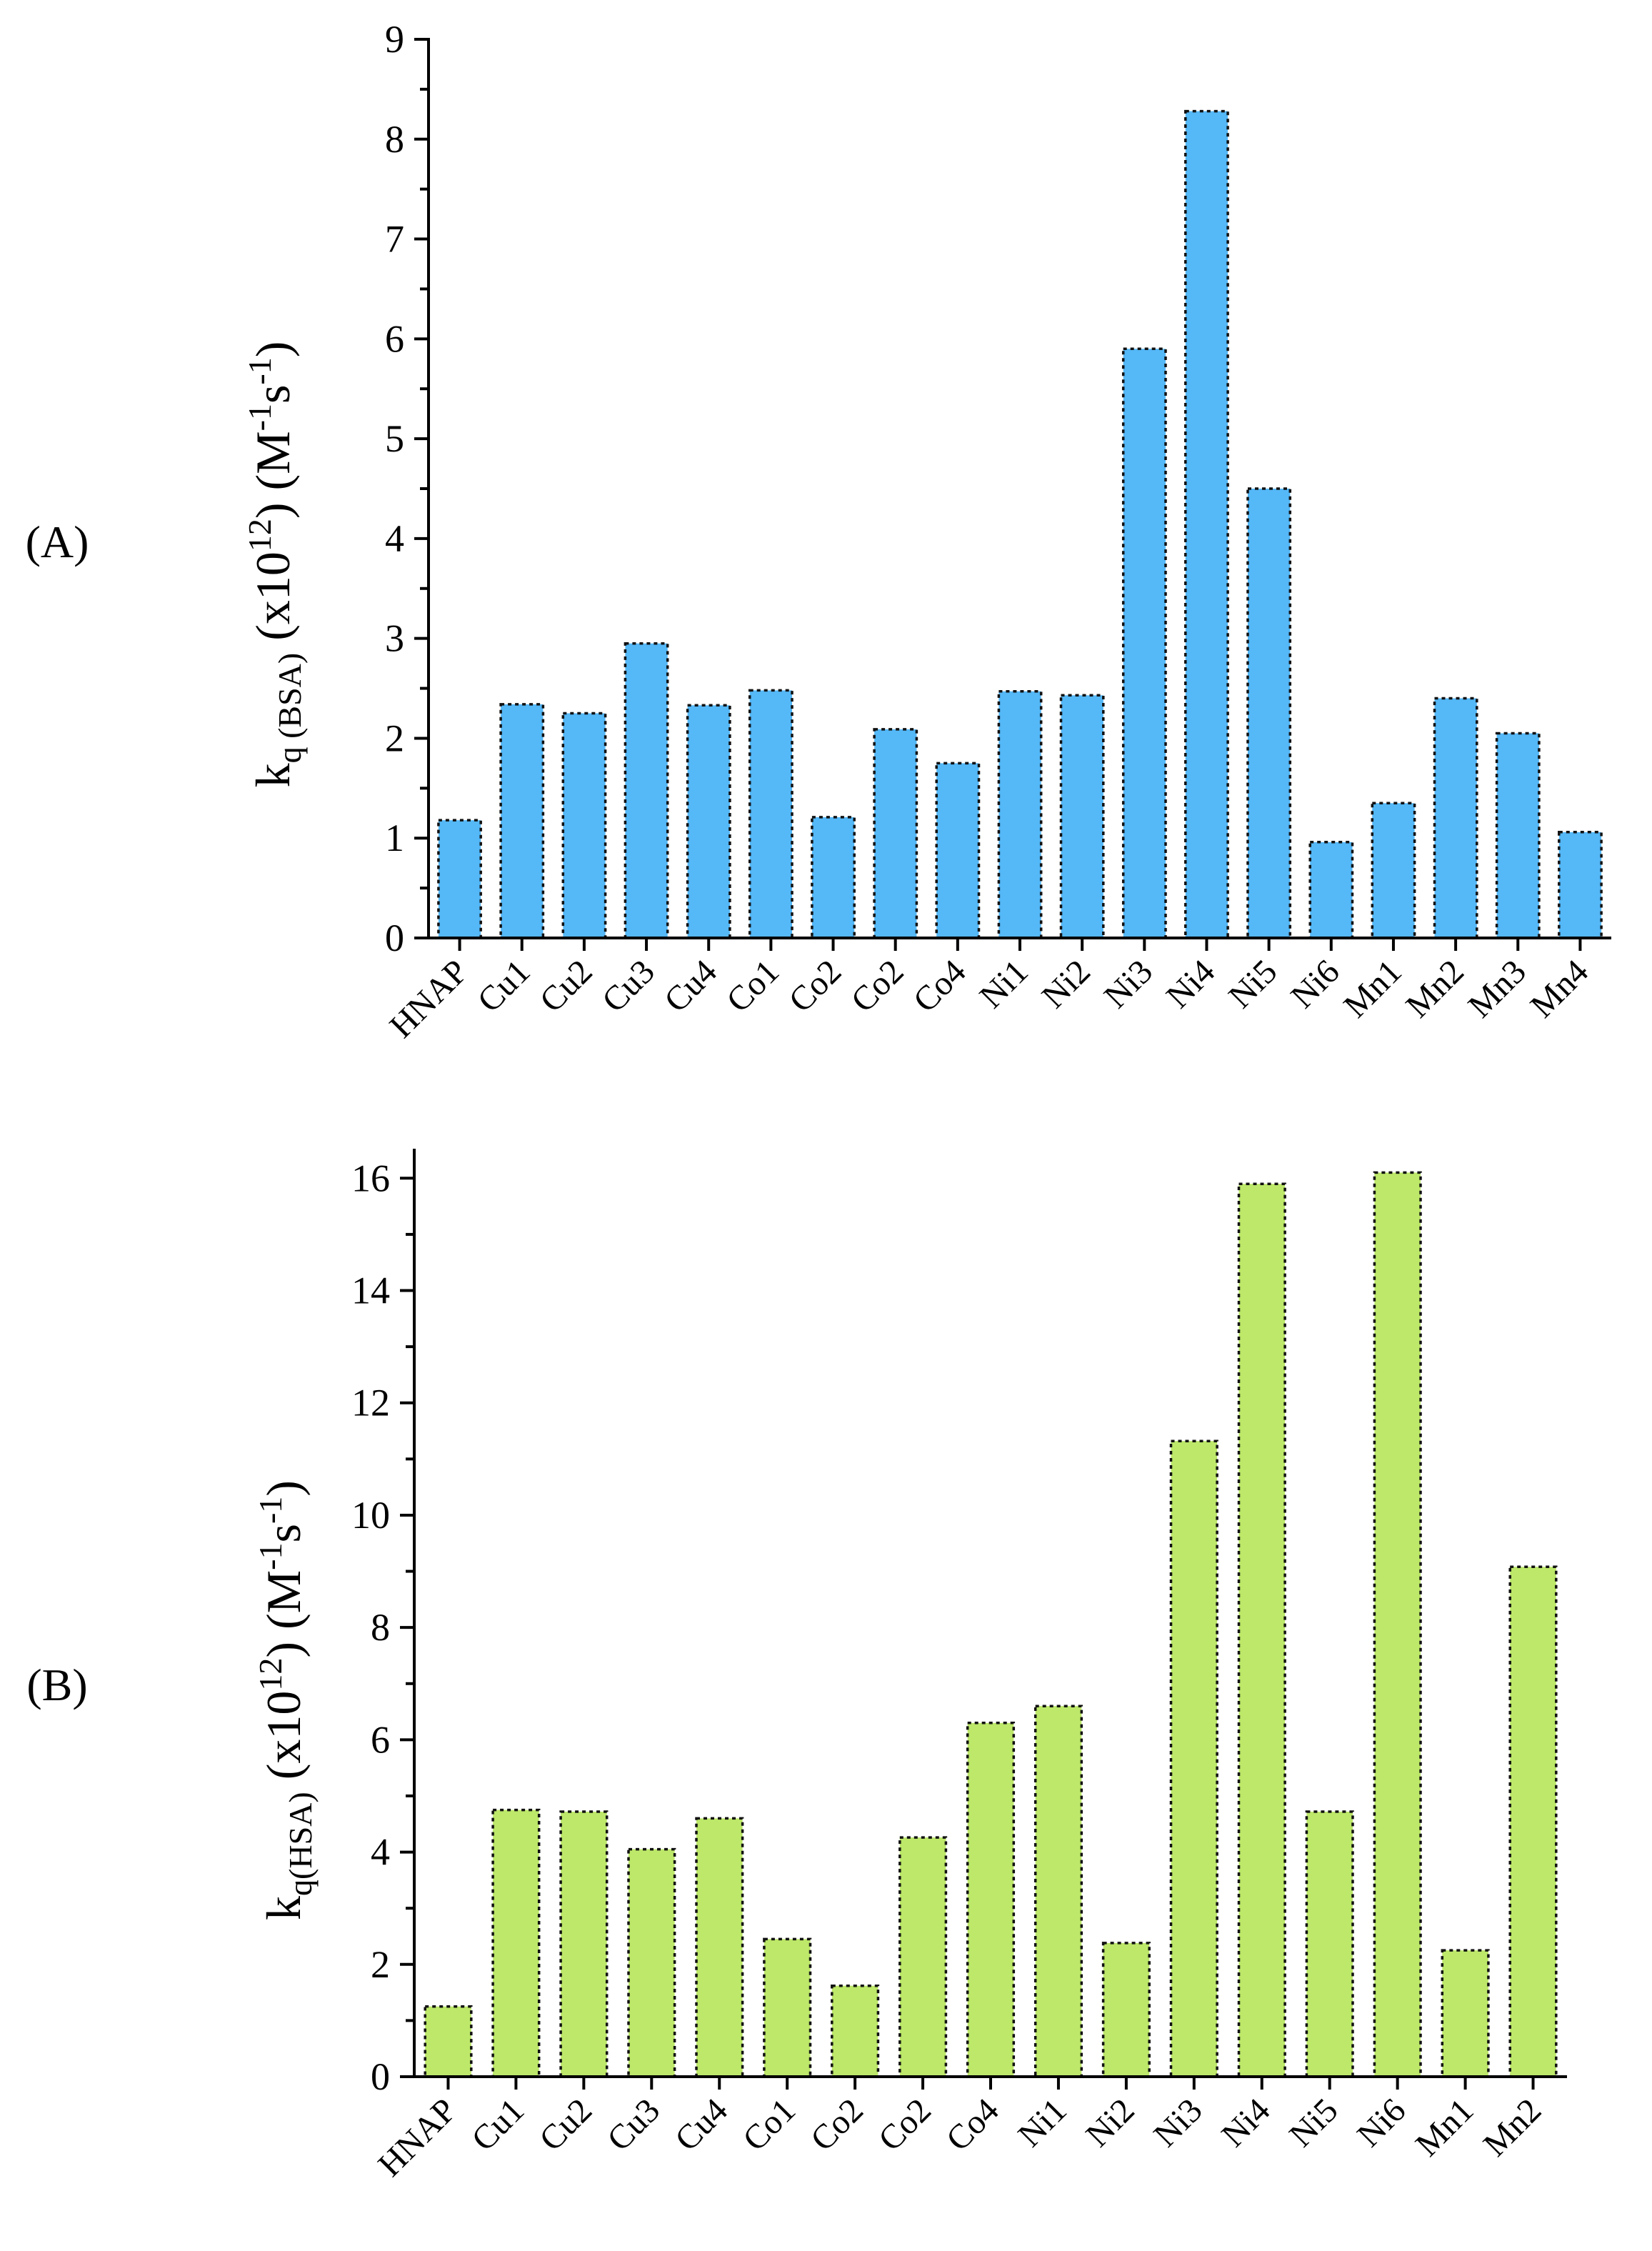 This screenshot has height=2251, width=1652. What do you see at coordinates (395, 438) in the screenshot?
I see `y-tick-label: 5` at bounding box center [395, 438].